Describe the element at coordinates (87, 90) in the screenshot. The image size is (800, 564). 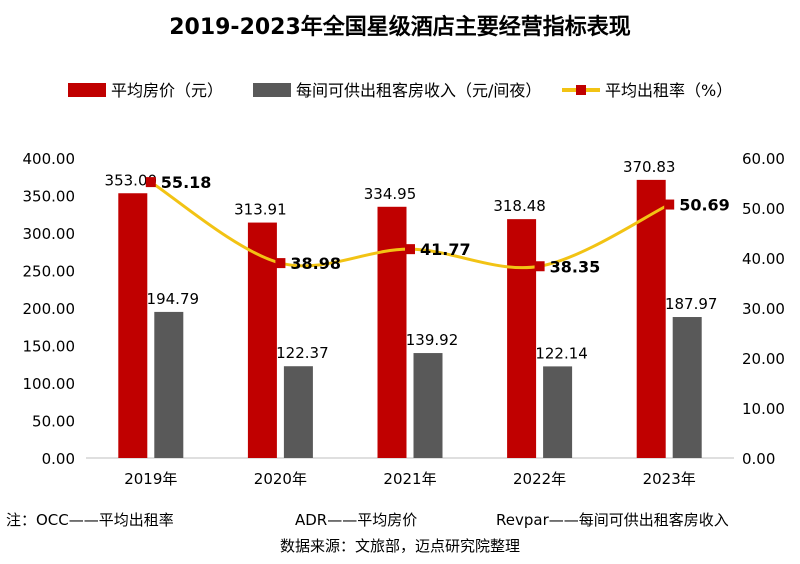
I see `legend-swatch-adr` at that location.